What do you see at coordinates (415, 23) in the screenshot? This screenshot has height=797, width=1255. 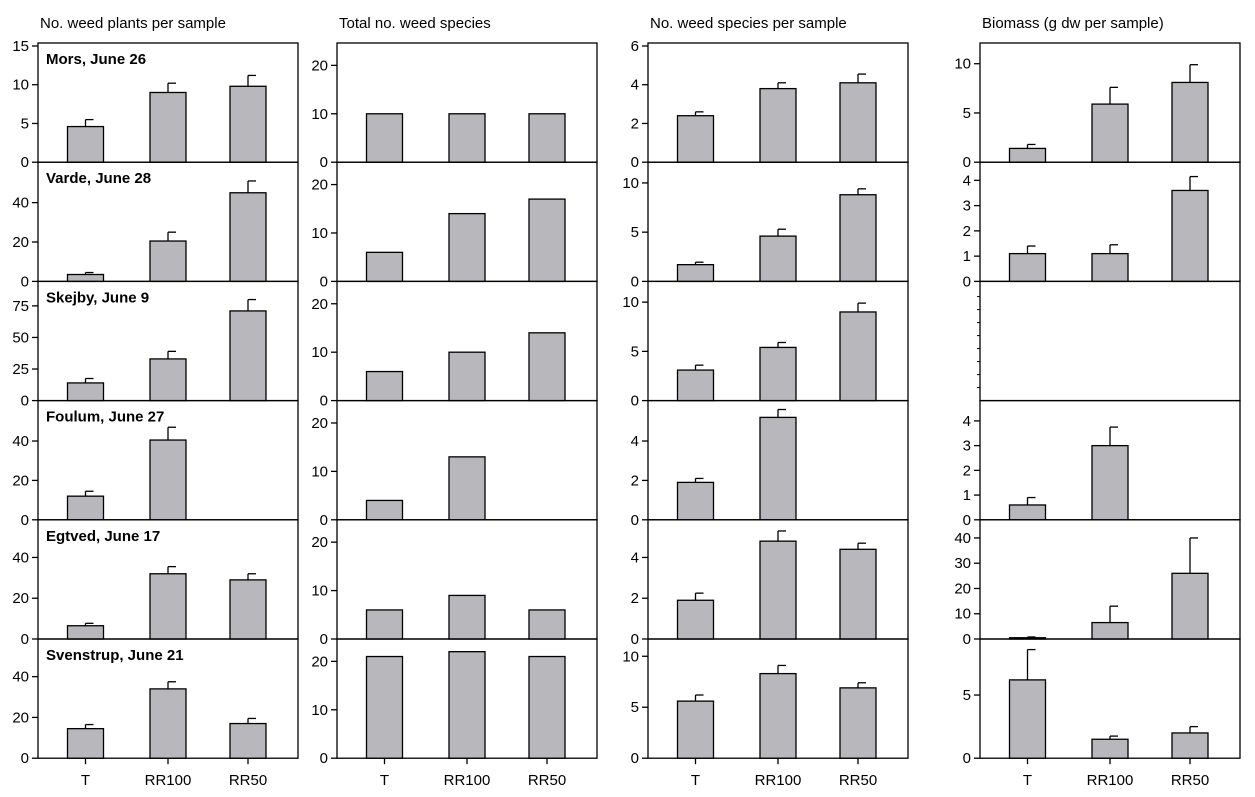 I see `column-title: Total no. weed species` at bounding box center [415, 23].